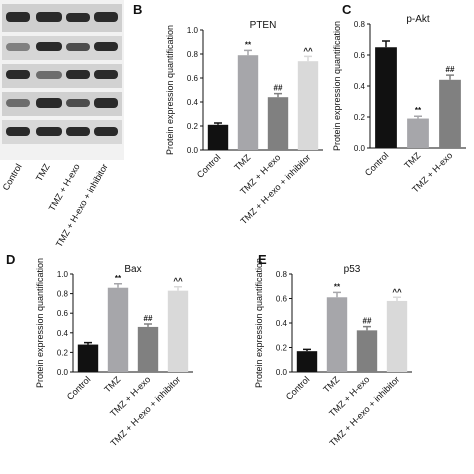 The image size is (474, 474). What do you see at coordinates (263, 25) in the screenshot?
I see `chart-title: PTEN` at bounding box center [263, 25].